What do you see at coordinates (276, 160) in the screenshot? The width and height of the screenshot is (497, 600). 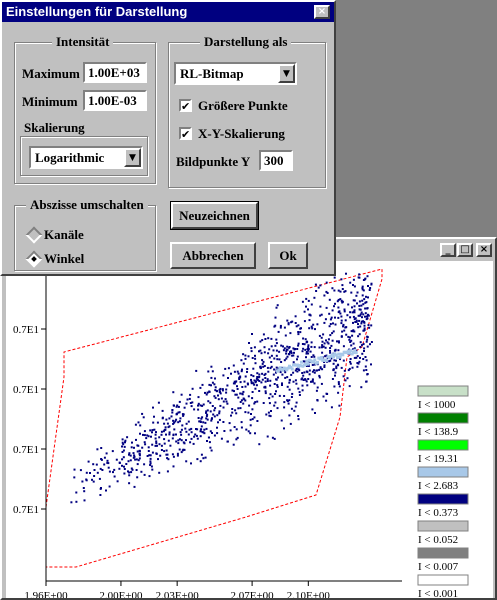 I see `pixels-y-input: 300` at bounding box center [276, 160].